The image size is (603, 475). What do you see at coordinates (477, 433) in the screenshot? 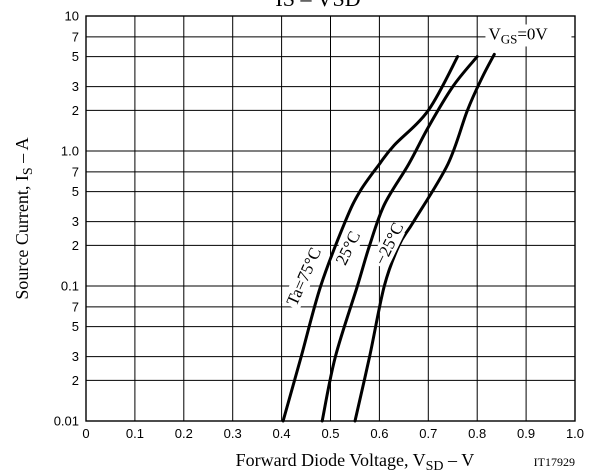
I see `x-tick-label: 0.8` at bounding box center [477, 433].